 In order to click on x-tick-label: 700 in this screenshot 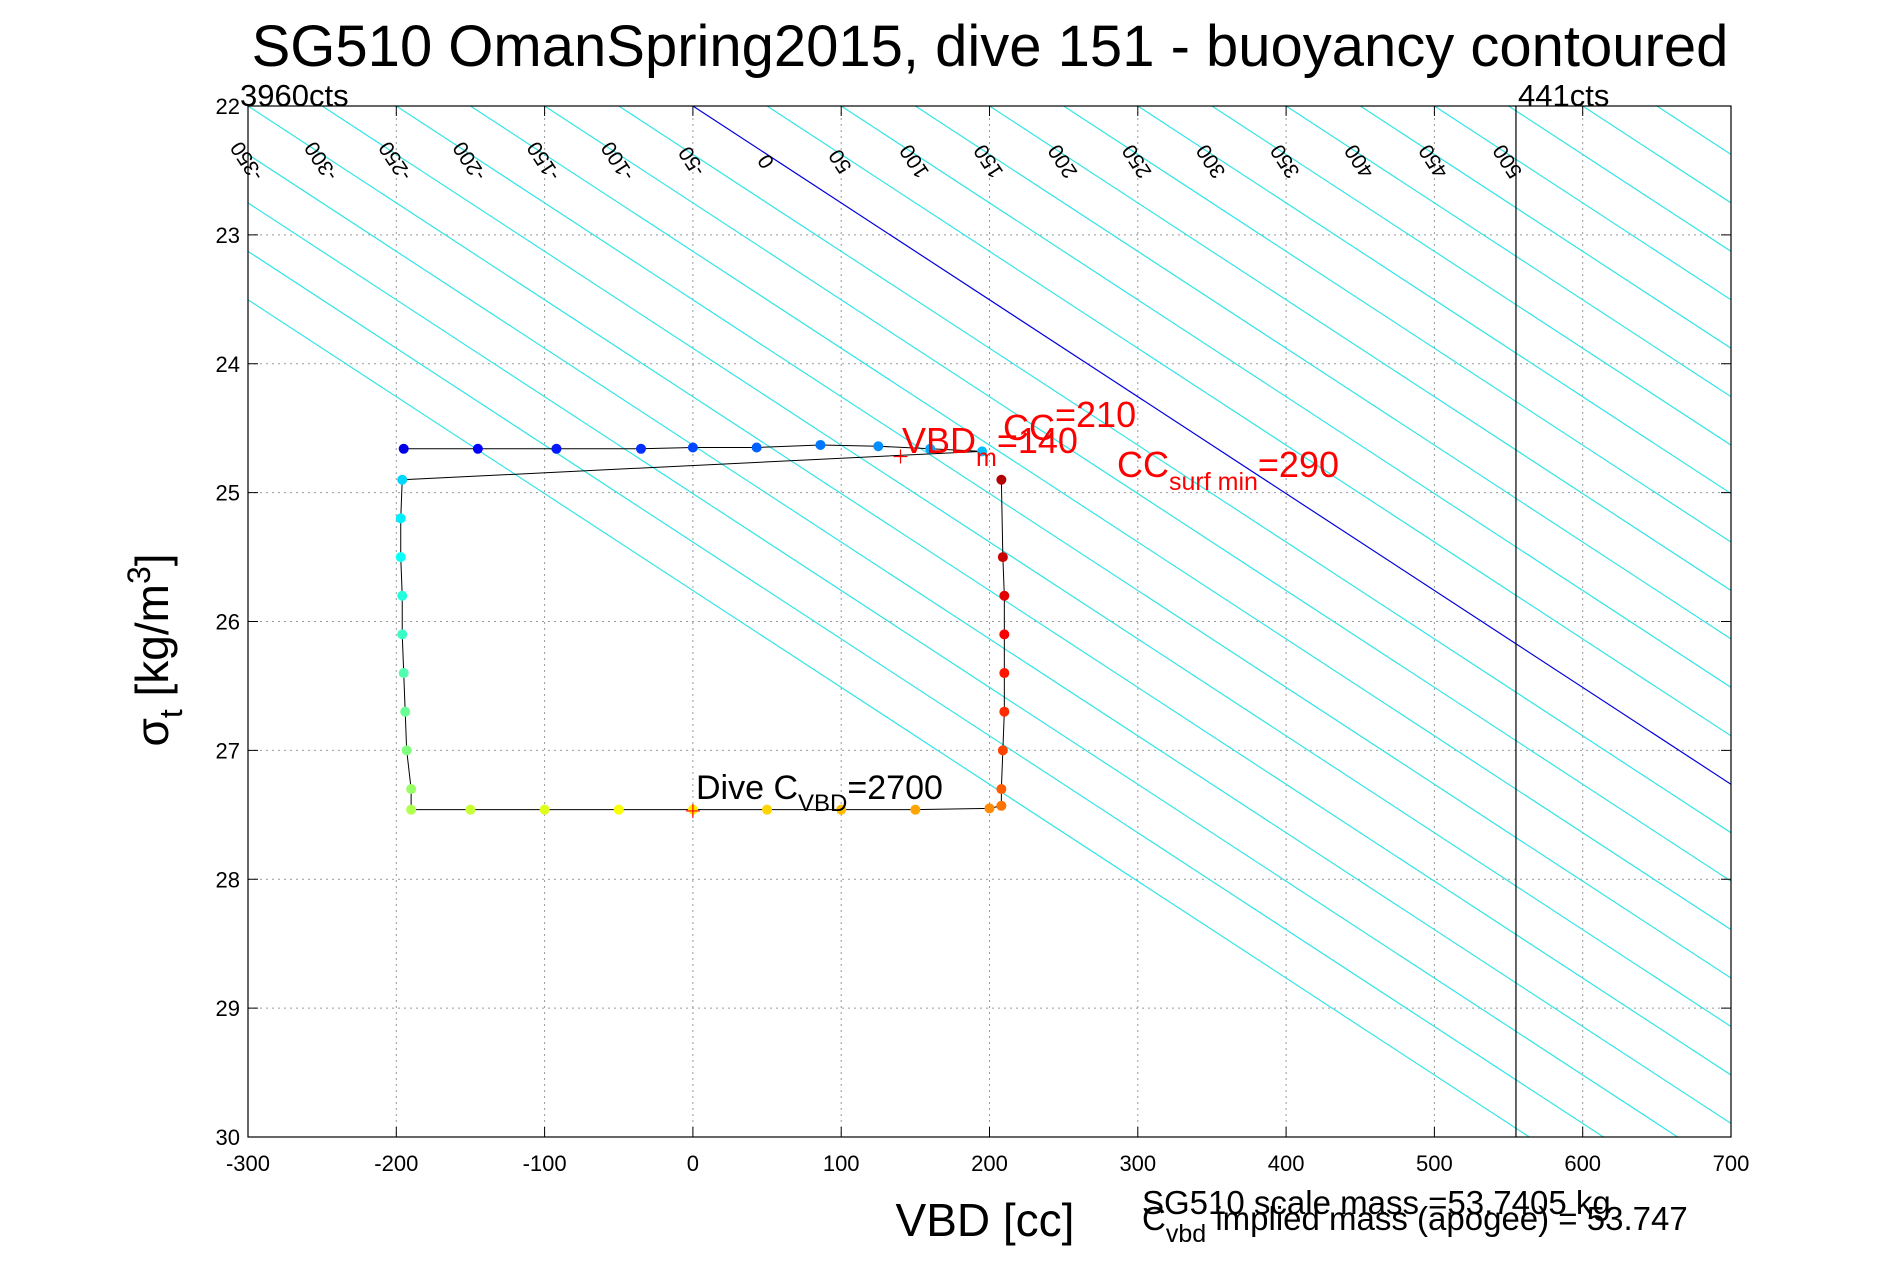, I will do `click(1731, 1163)`.